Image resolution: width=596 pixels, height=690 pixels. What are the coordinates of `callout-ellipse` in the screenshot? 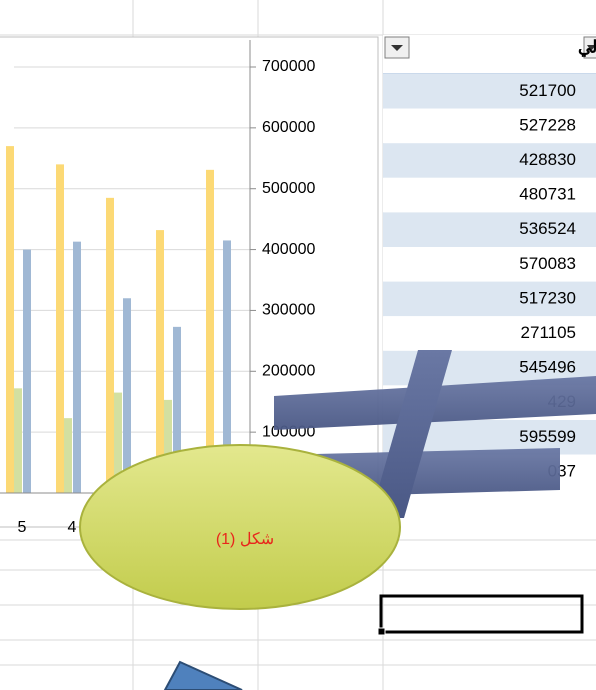 It's located at (240, 527).